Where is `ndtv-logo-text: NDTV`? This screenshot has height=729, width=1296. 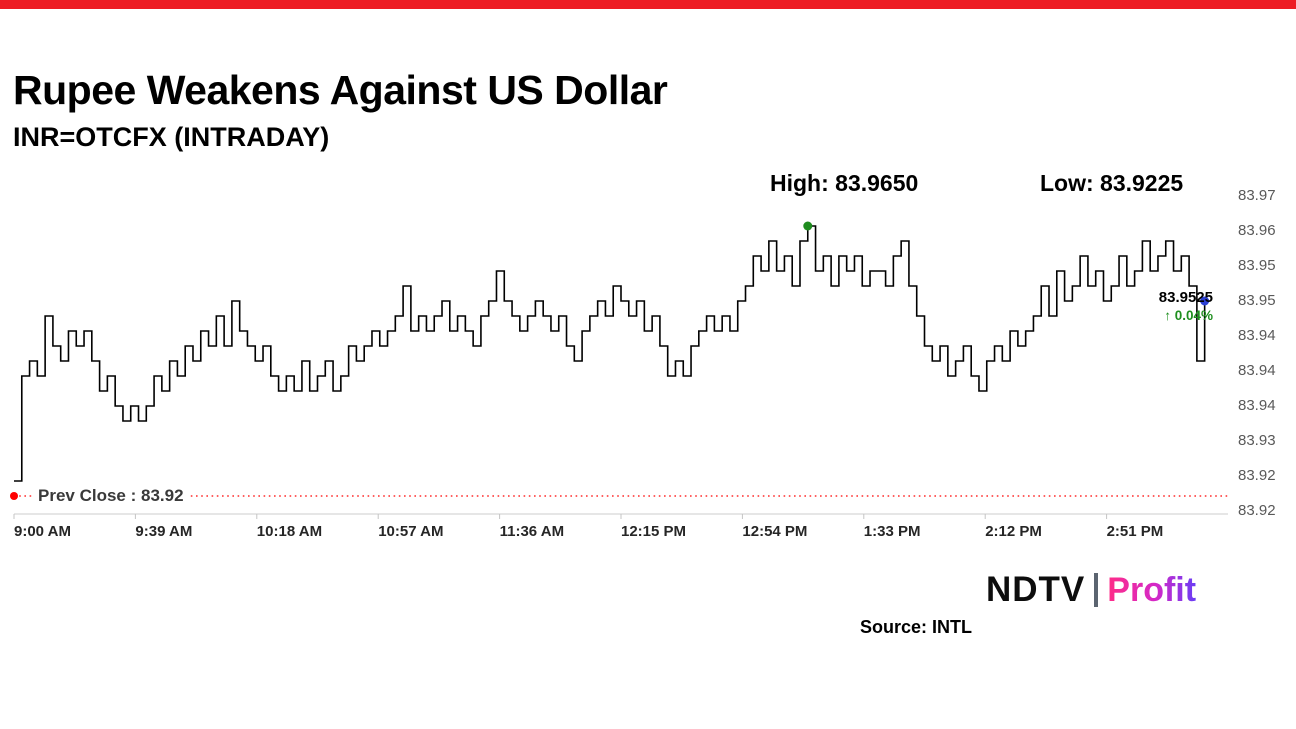 ndtv-logo-text: NDTV is located at coordinates (1036, 589).